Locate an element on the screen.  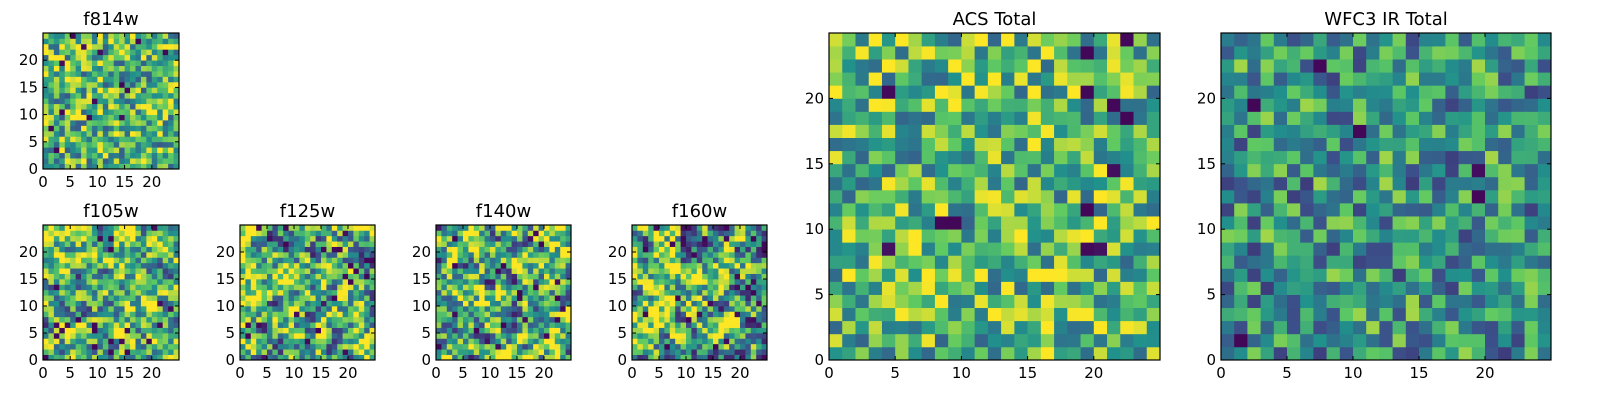
y-tick-label: 10 is located at coordinates (1206, 229).